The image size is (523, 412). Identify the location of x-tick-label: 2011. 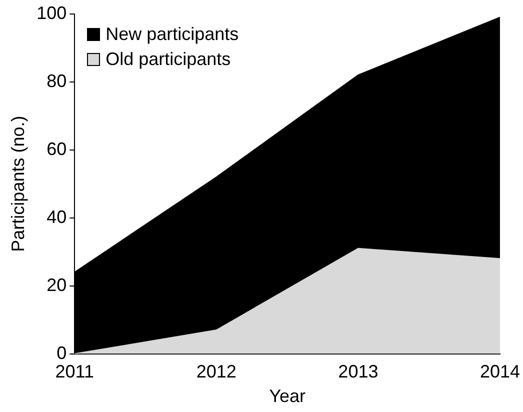
(74, 372).